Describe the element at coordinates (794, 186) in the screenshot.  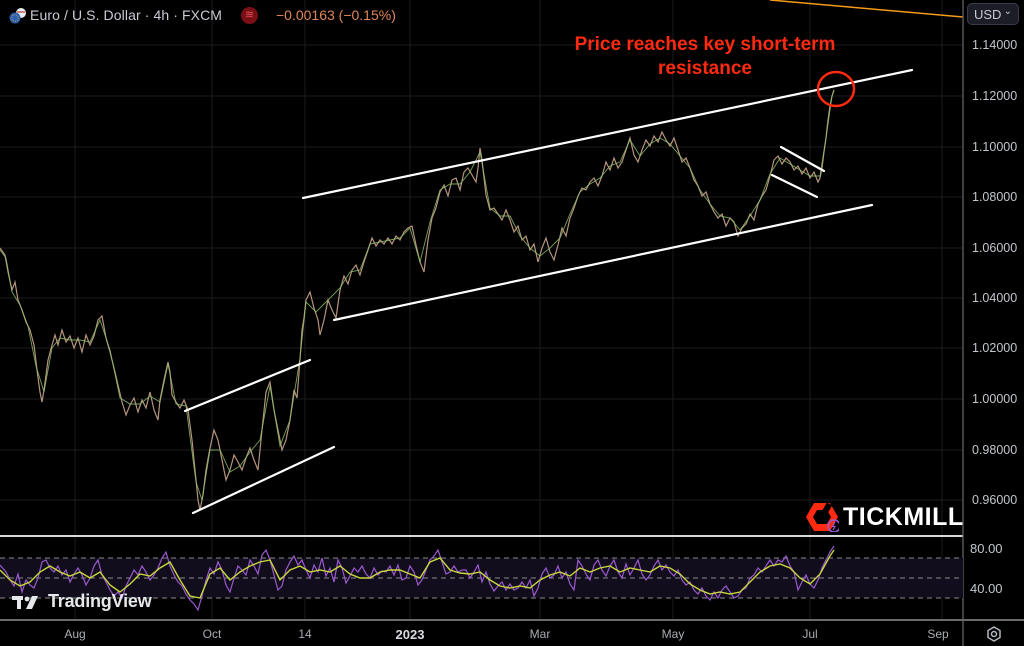
I see `flag-lower` at that location.